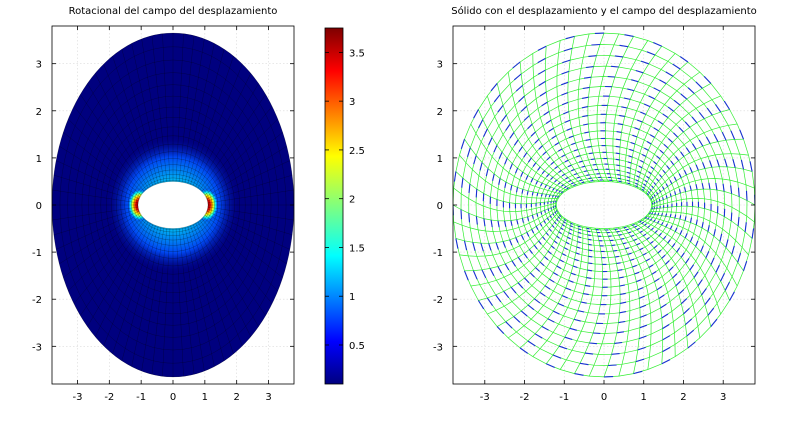 This screenshot has width=800, height=422. I want to click on colorbar-tick-label: 0.5, so click(357, 346).